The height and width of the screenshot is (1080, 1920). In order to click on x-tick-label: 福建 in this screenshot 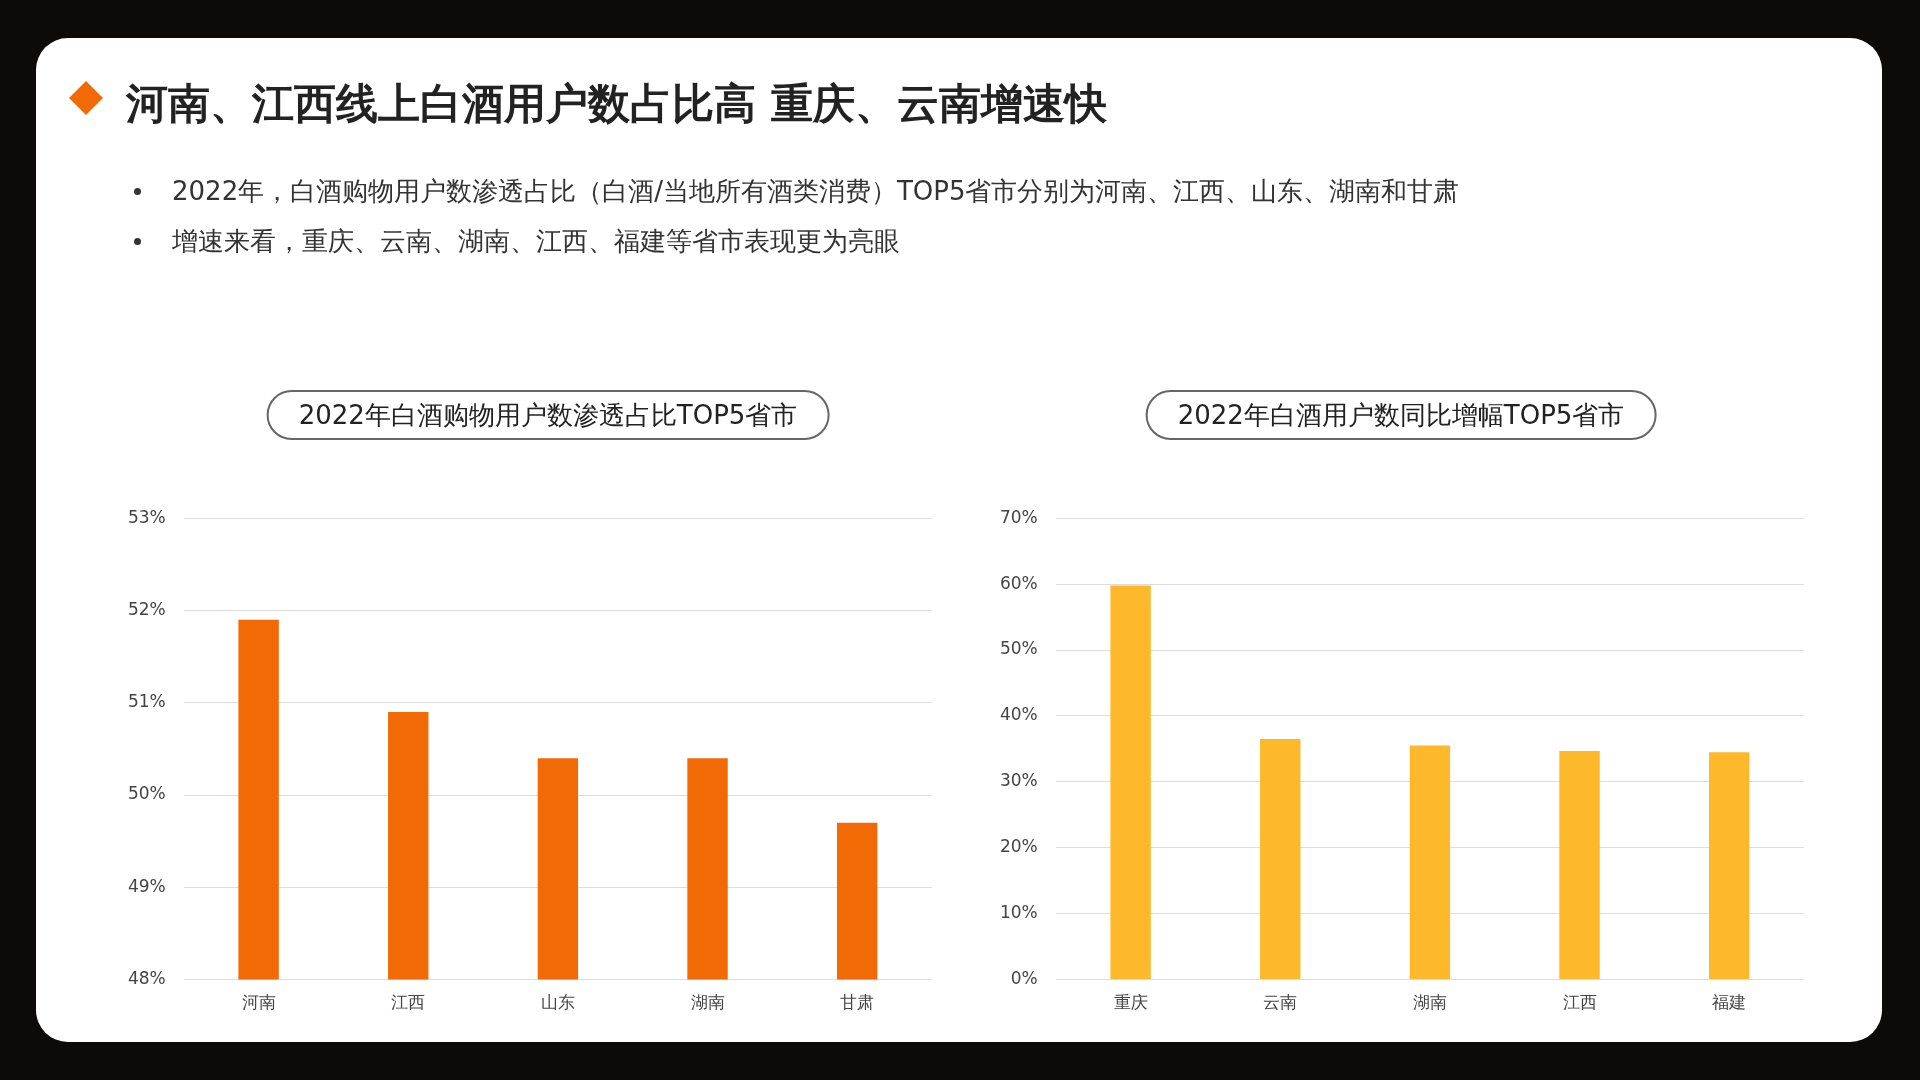, I will do `click(1729, 1002)`.